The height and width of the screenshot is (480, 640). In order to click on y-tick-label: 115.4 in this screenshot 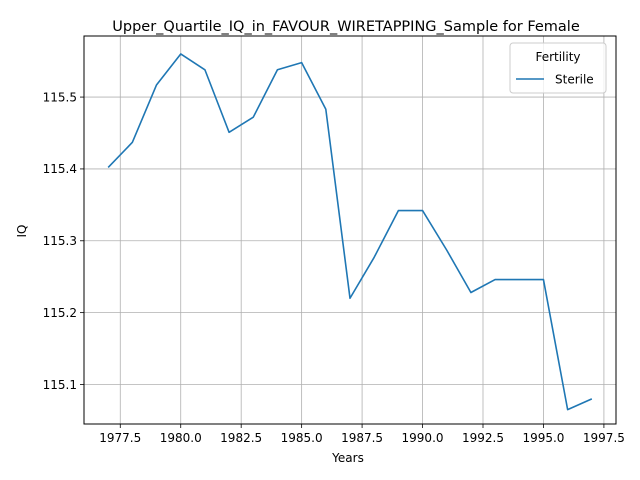, I will do `click(60, 169)`.